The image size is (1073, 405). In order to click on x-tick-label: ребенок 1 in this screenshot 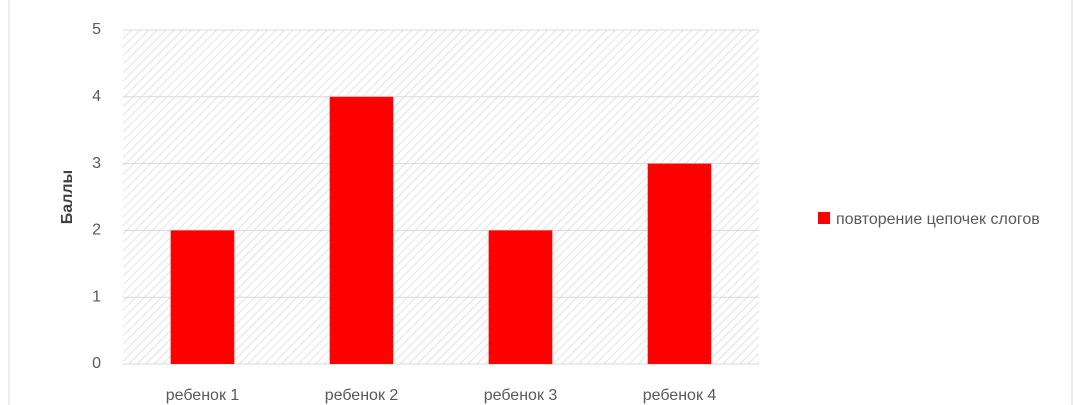, I will do `click(203, 395)`.